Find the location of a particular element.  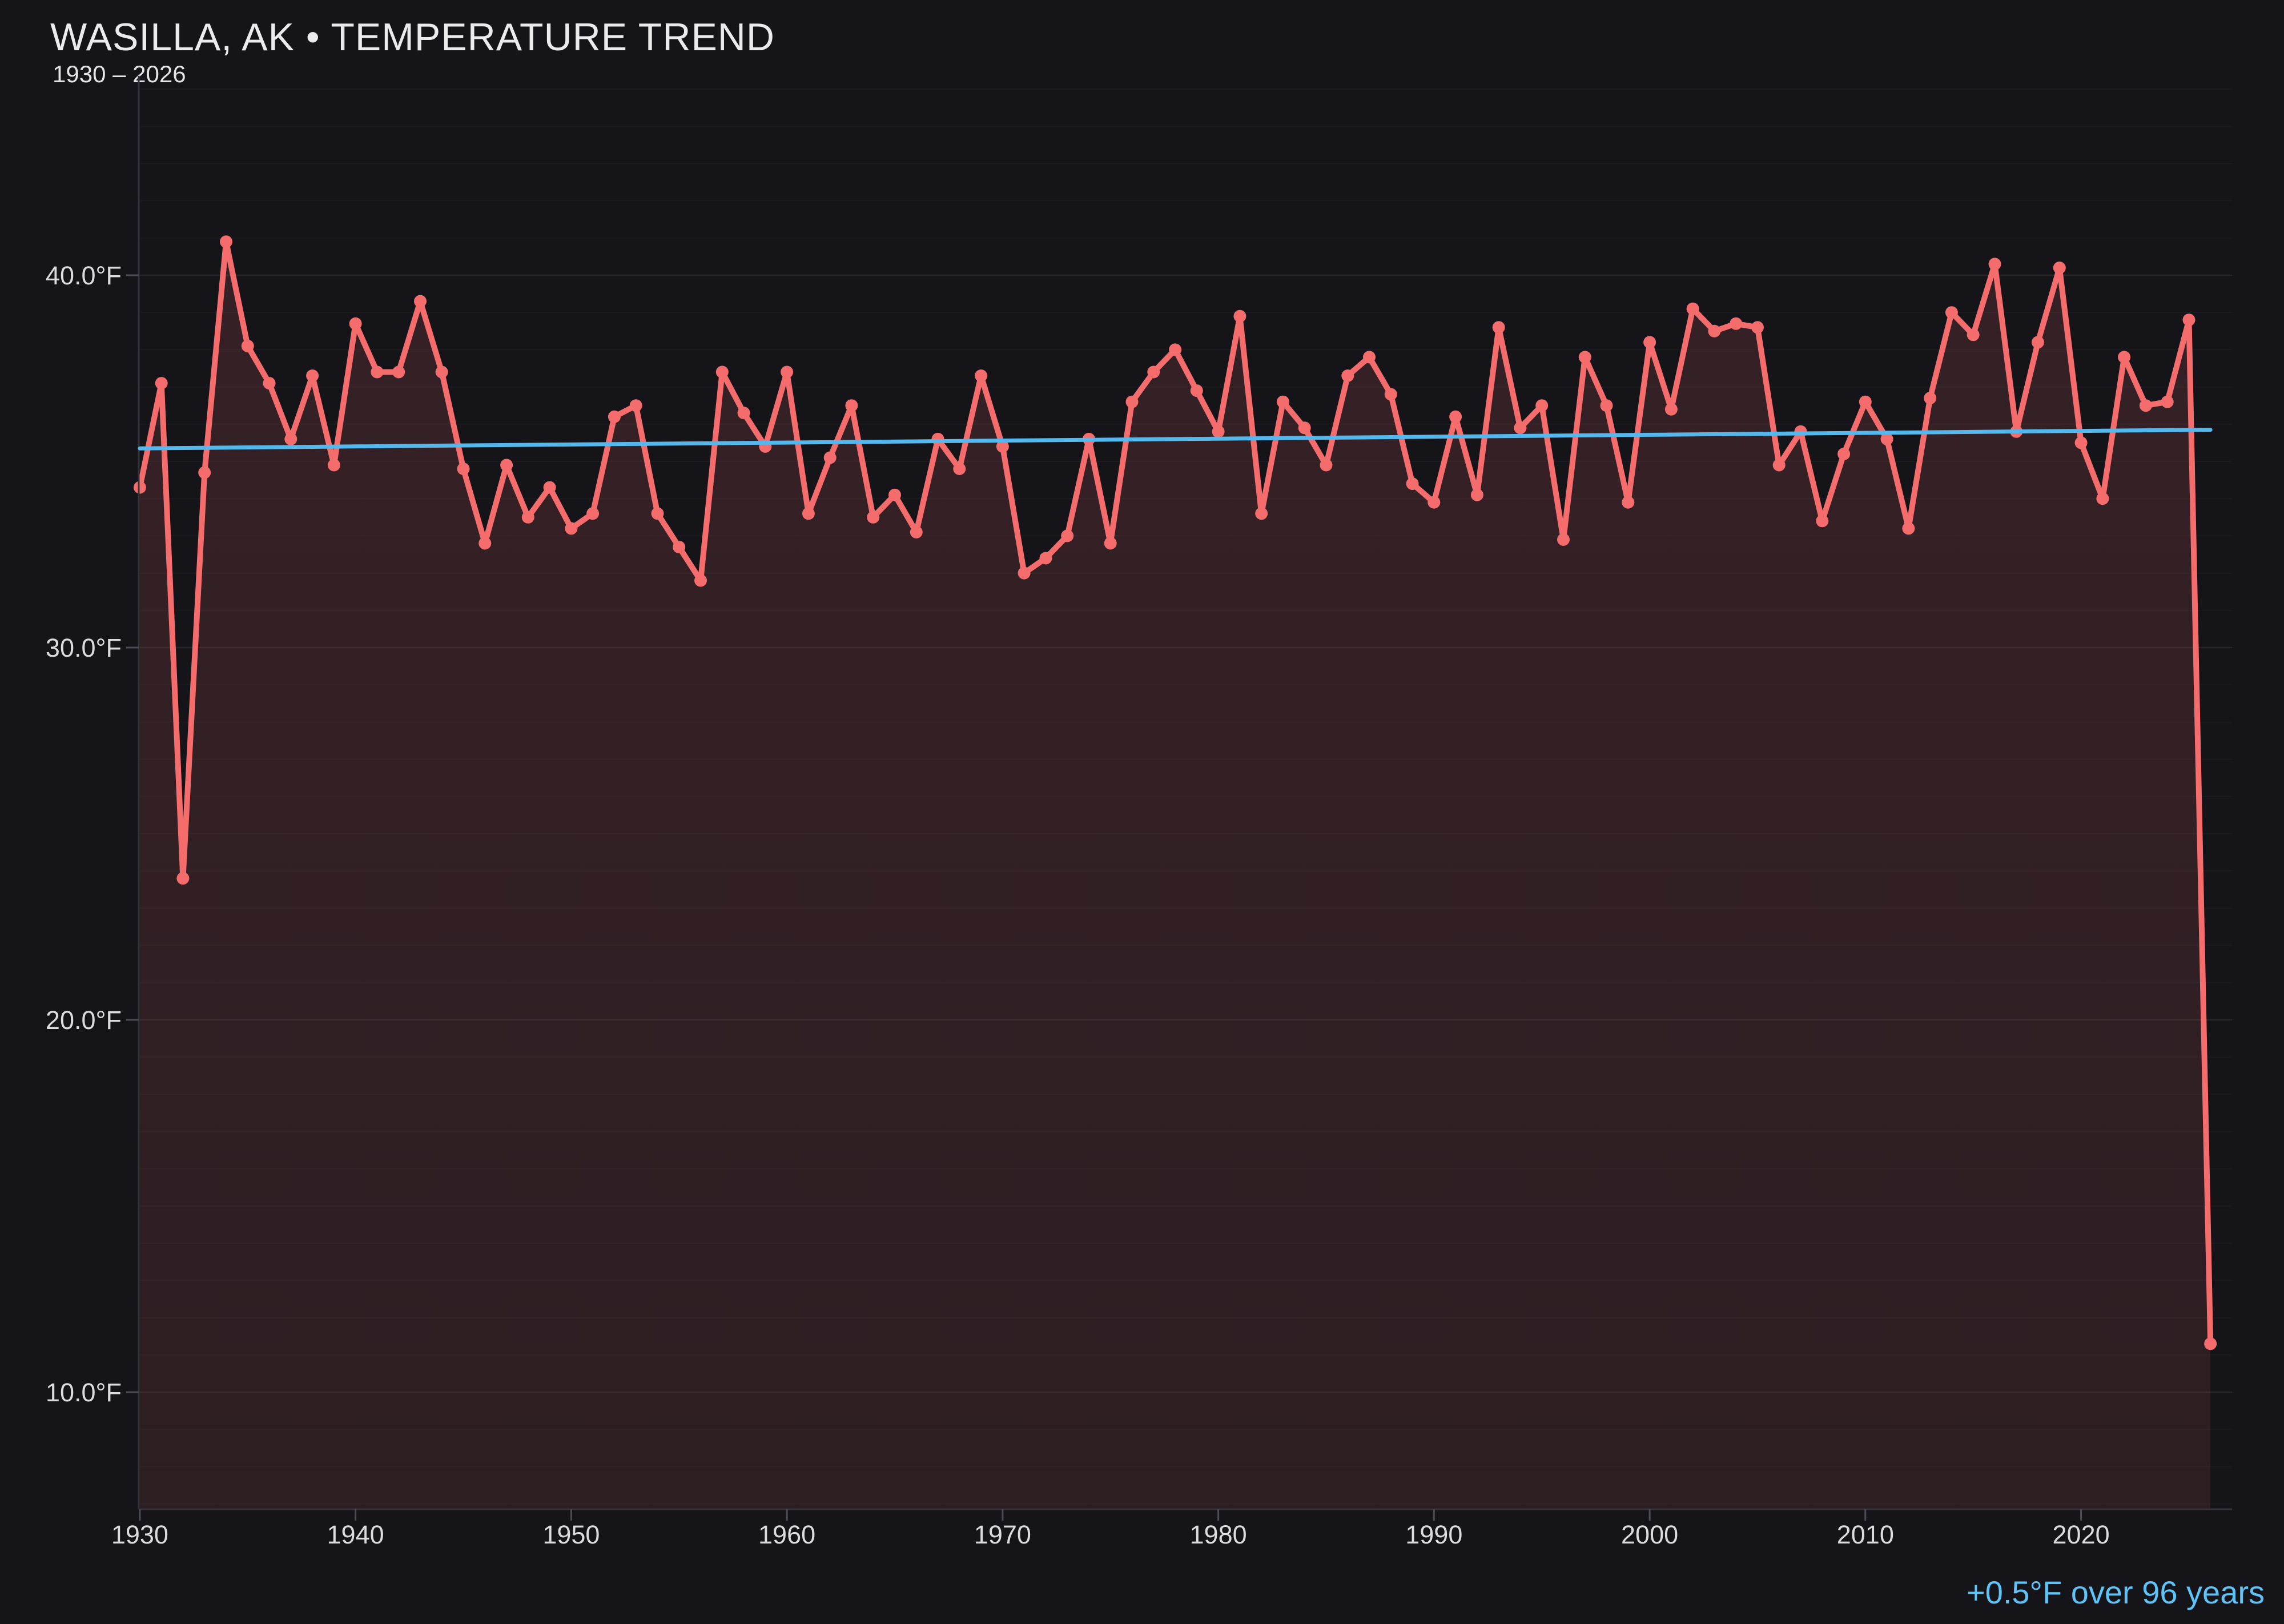

x-tick-label: 1980 is located at coordinates (1218, 1534).